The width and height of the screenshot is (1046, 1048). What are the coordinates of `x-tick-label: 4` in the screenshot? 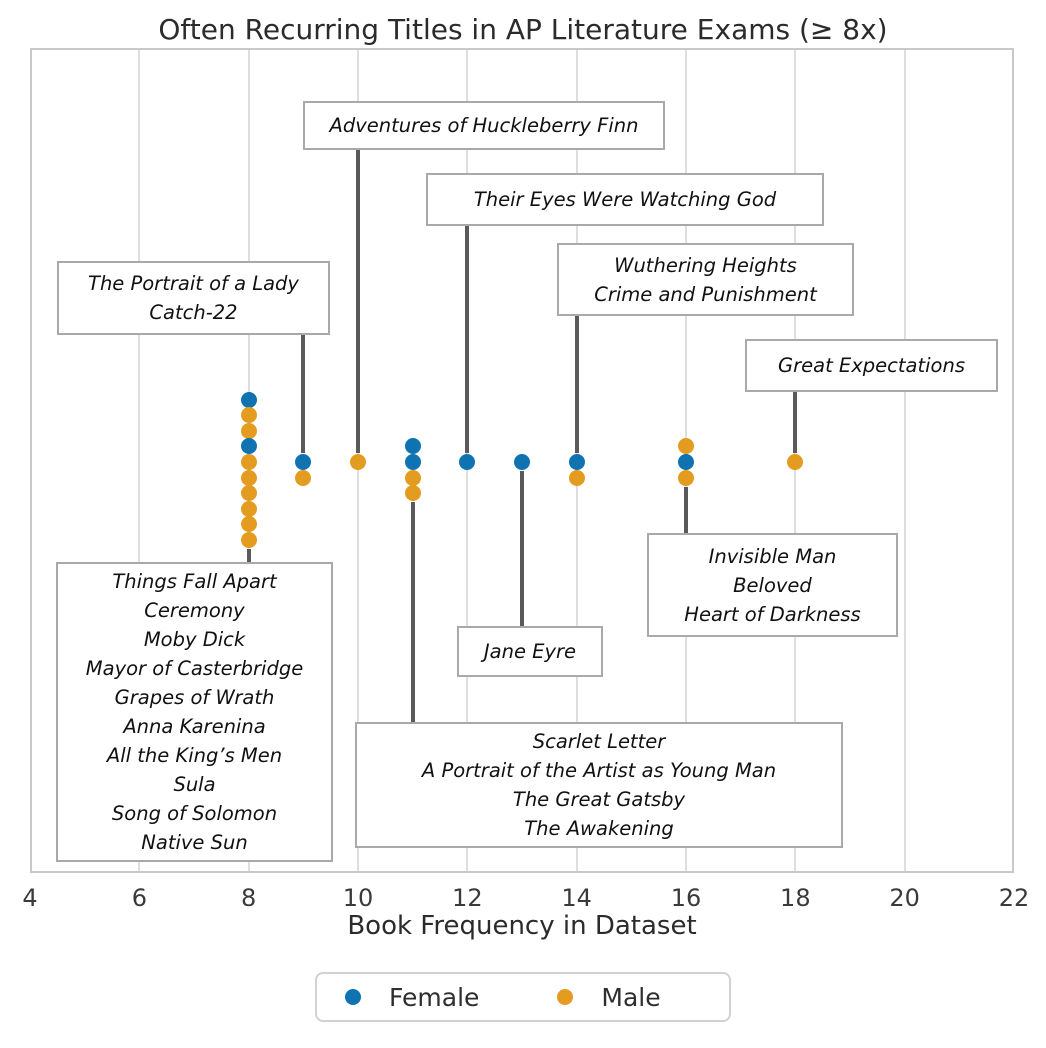 It's located at (30, 898).